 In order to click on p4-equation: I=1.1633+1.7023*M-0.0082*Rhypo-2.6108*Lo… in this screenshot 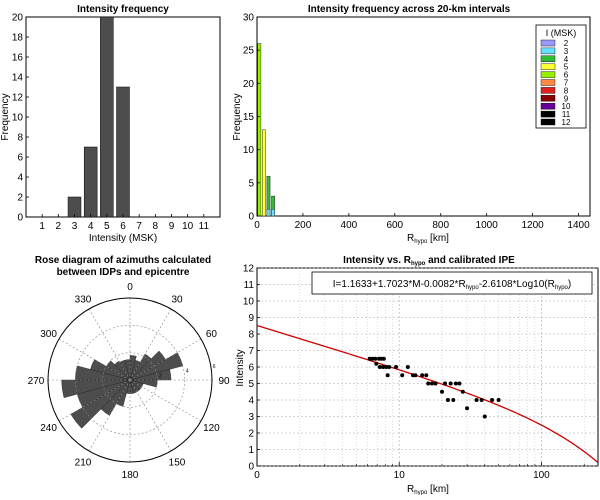, I will do `click(452, 285)`.